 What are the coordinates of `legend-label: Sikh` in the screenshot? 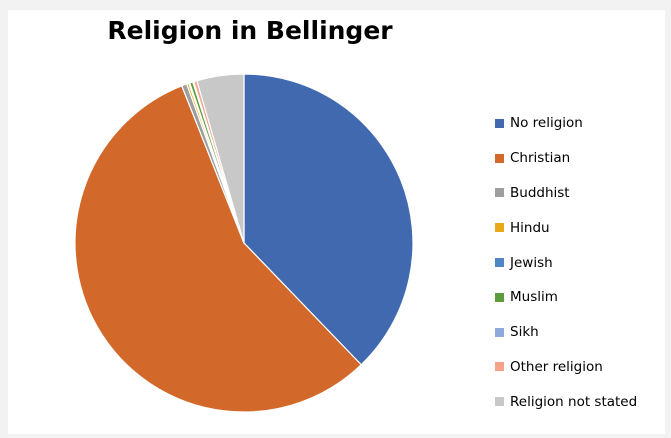 It's located at (524, 332).